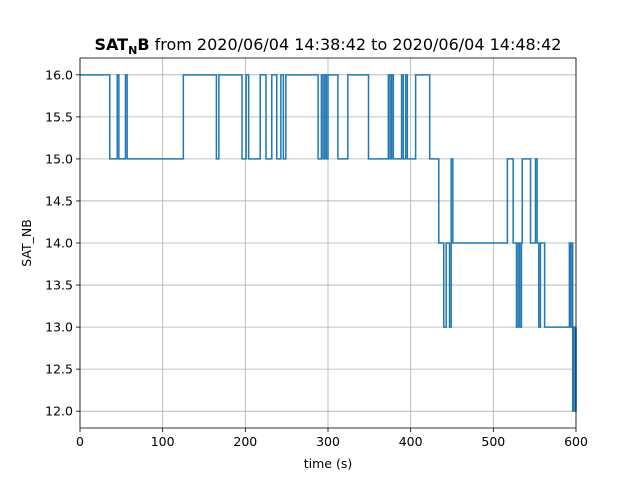  Describe the element at coordinates (26, 243) in the screenshot. I see `y-axis-label: SAT_NB` at that location.